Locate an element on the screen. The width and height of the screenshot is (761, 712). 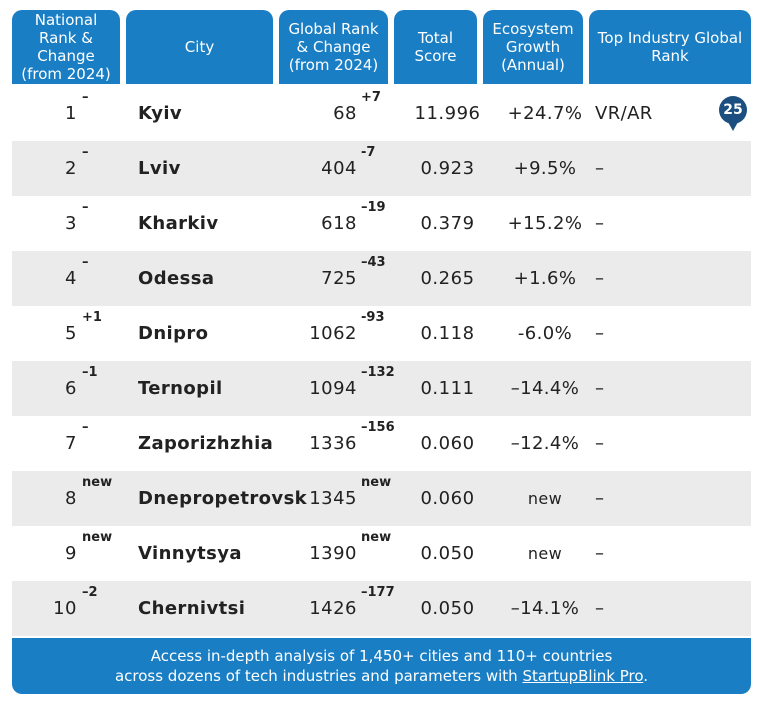
national-rank: 1 is located at coordinates (71, 113).